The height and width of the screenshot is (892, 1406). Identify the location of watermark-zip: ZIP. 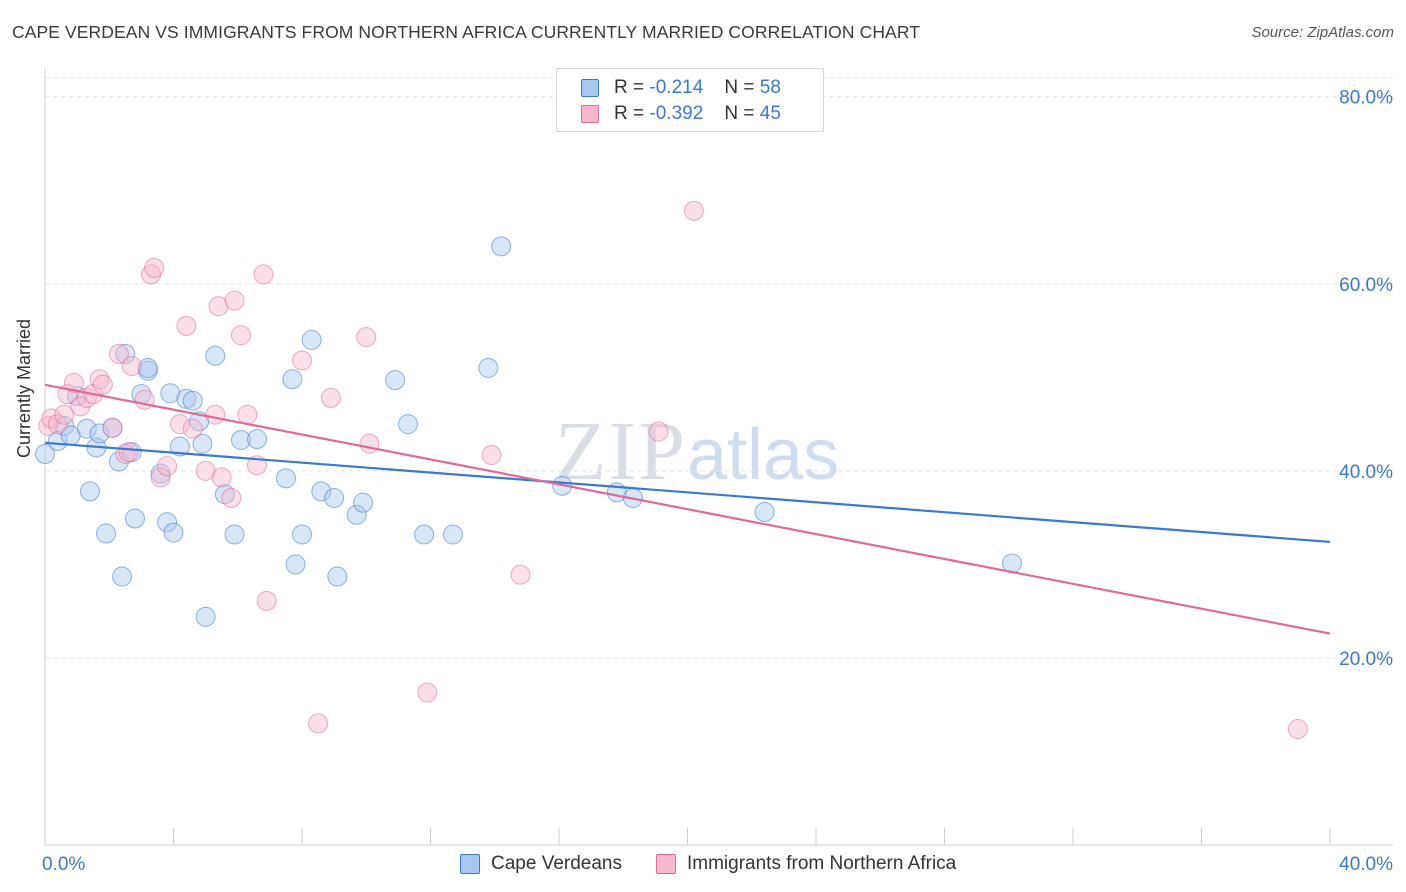
(621, 451).